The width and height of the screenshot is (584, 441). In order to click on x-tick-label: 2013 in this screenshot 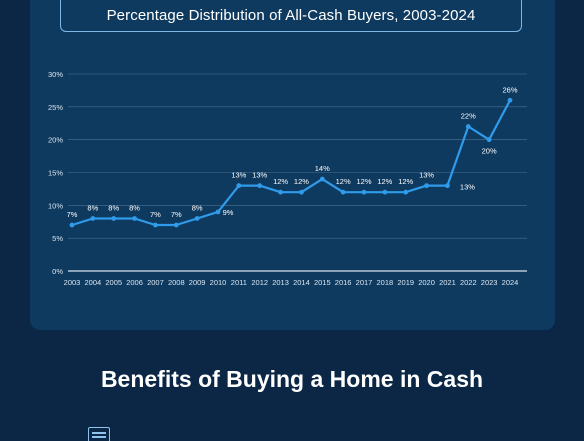, I will do `click(280, 282)`.